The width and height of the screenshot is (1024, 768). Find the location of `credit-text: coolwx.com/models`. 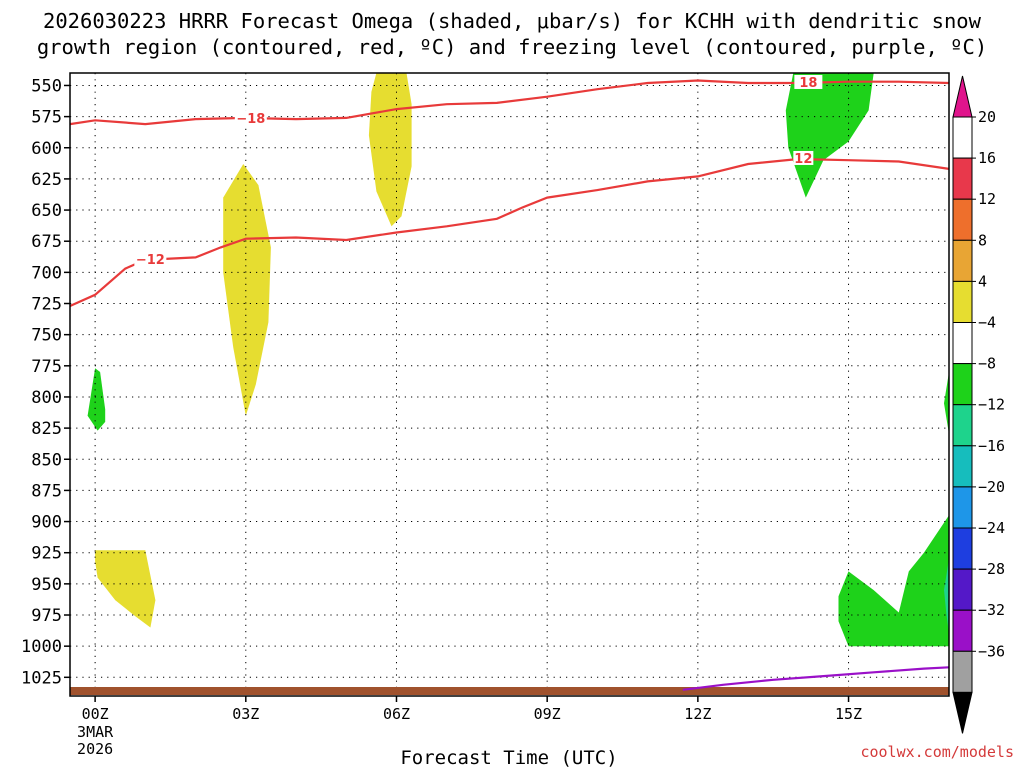

credit-text: coolwx.com/models is located at coordinates (937, 752).